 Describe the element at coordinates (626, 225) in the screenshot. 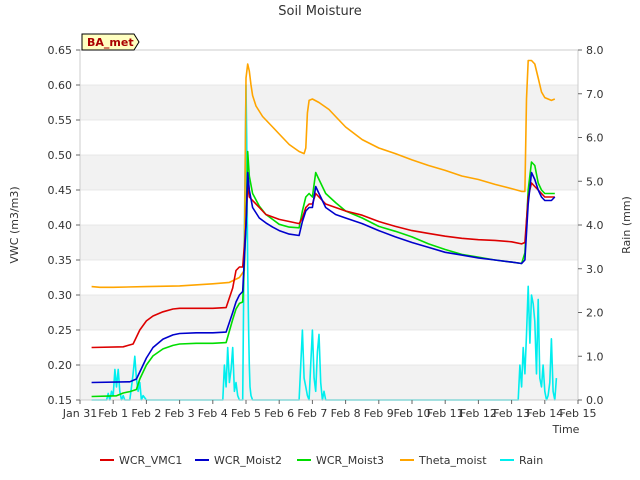

I see `right-axis-label: Rain (mm)` at that location.